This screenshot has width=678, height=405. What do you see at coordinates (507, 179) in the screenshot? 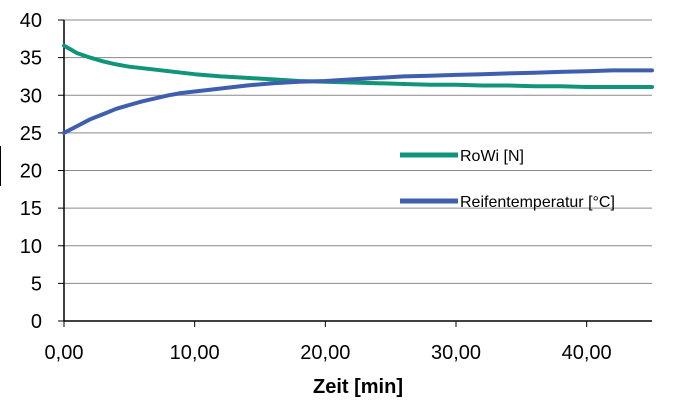
I see `legend: RoWi [N] Reifentemperatur [°C]` at bounding box center [507, 179].